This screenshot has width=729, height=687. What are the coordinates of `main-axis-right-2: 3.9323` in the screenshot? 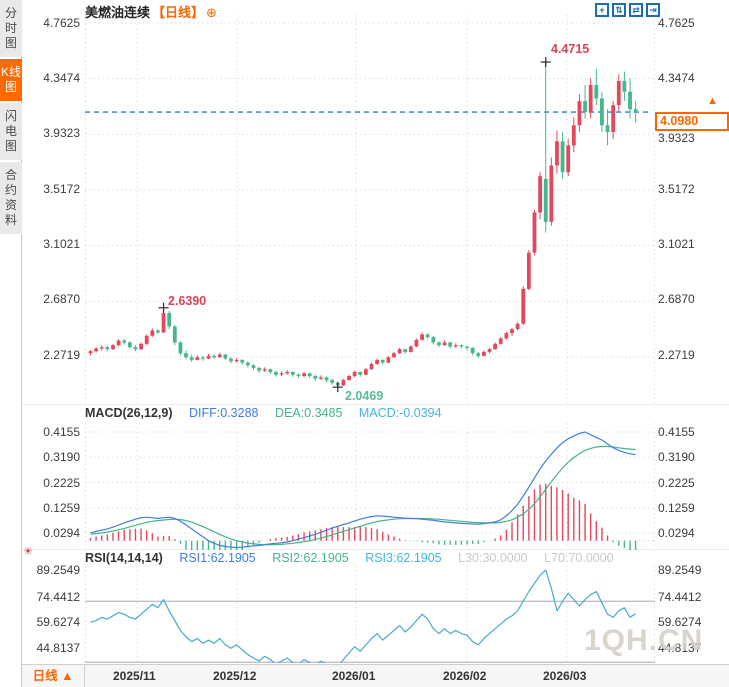 It's located at (676, 138).